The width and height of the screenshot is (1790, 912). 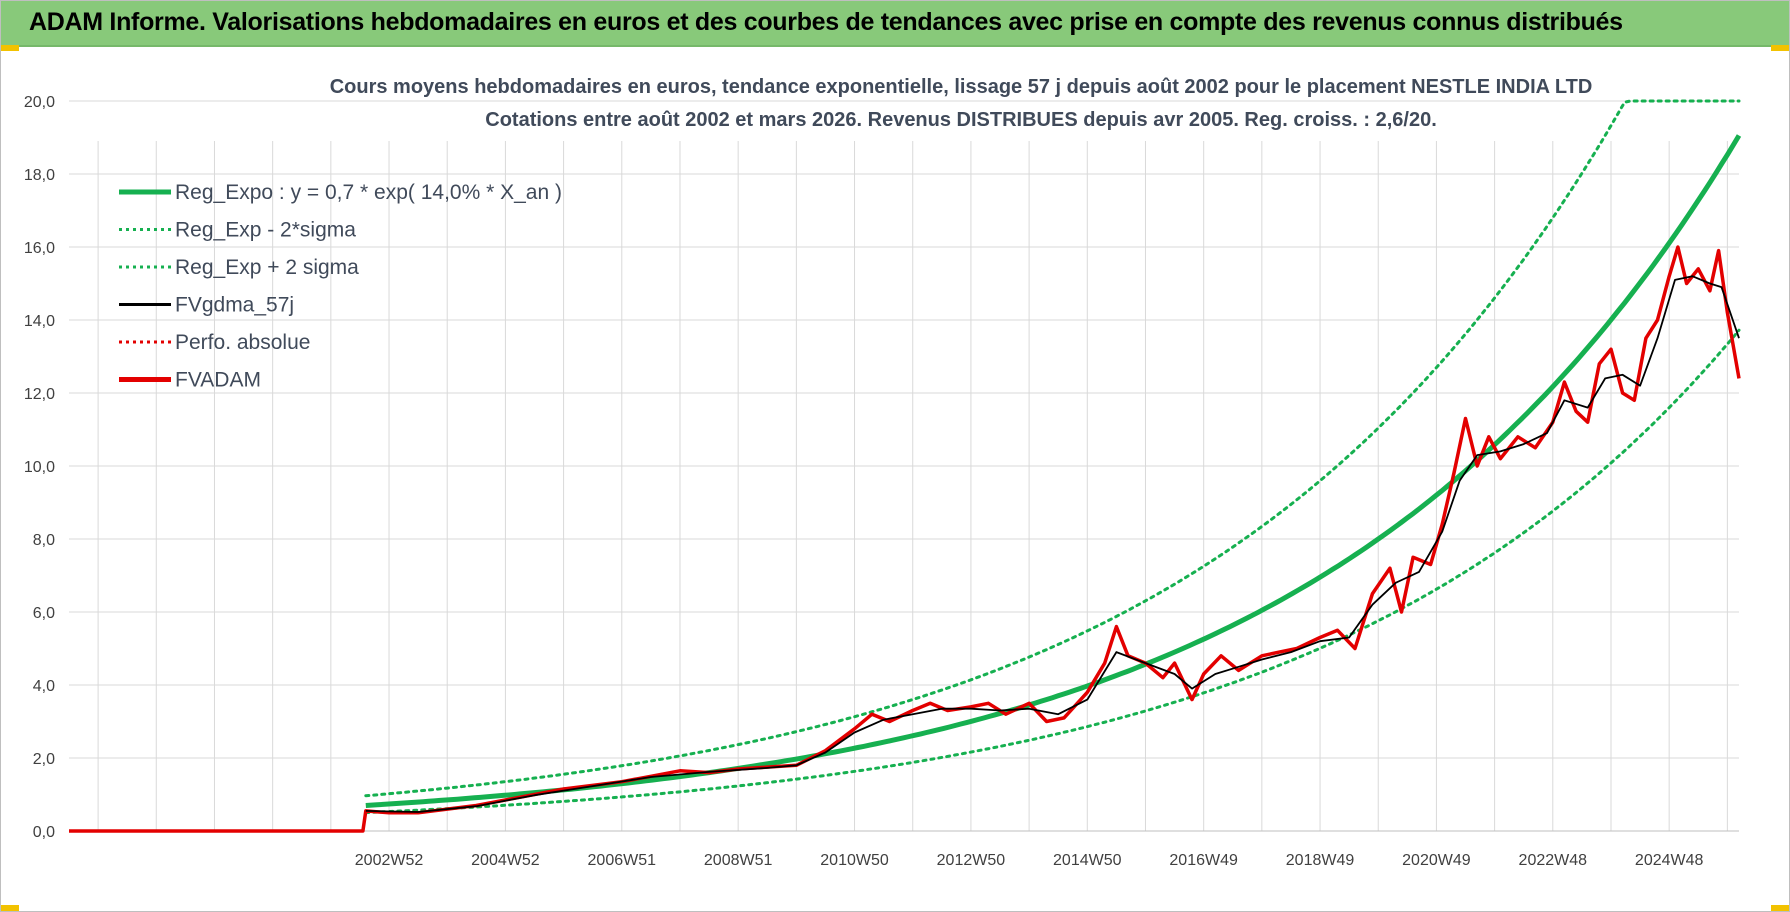 I want to click on y-tick-label: 6,0, so click(x=44, y=613).